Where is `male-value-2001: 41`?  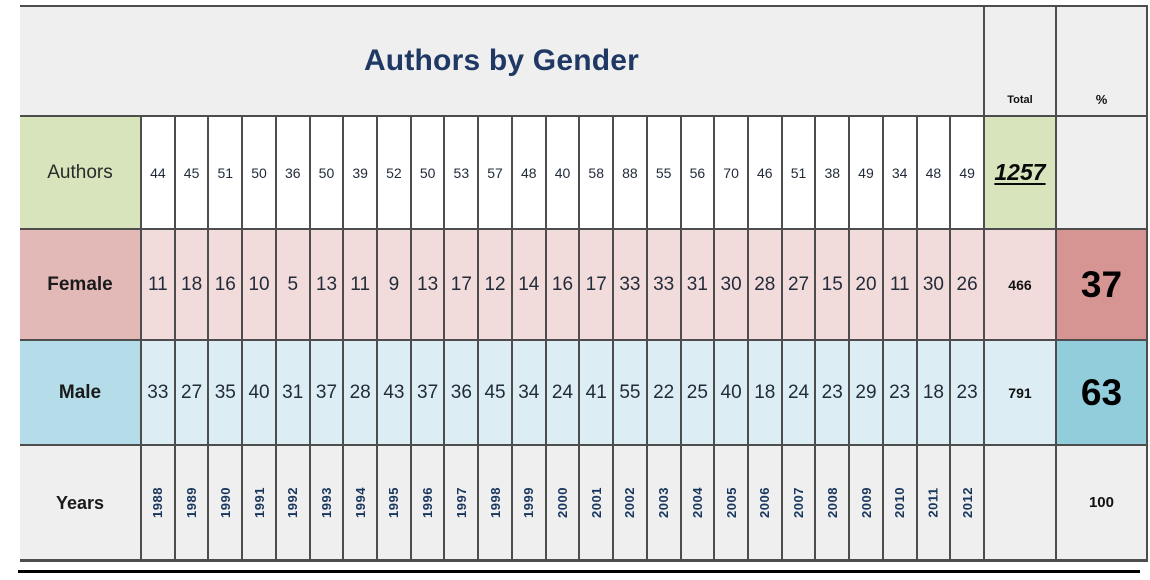 male-value-2001: 41 is located at coordinates (596, 392).